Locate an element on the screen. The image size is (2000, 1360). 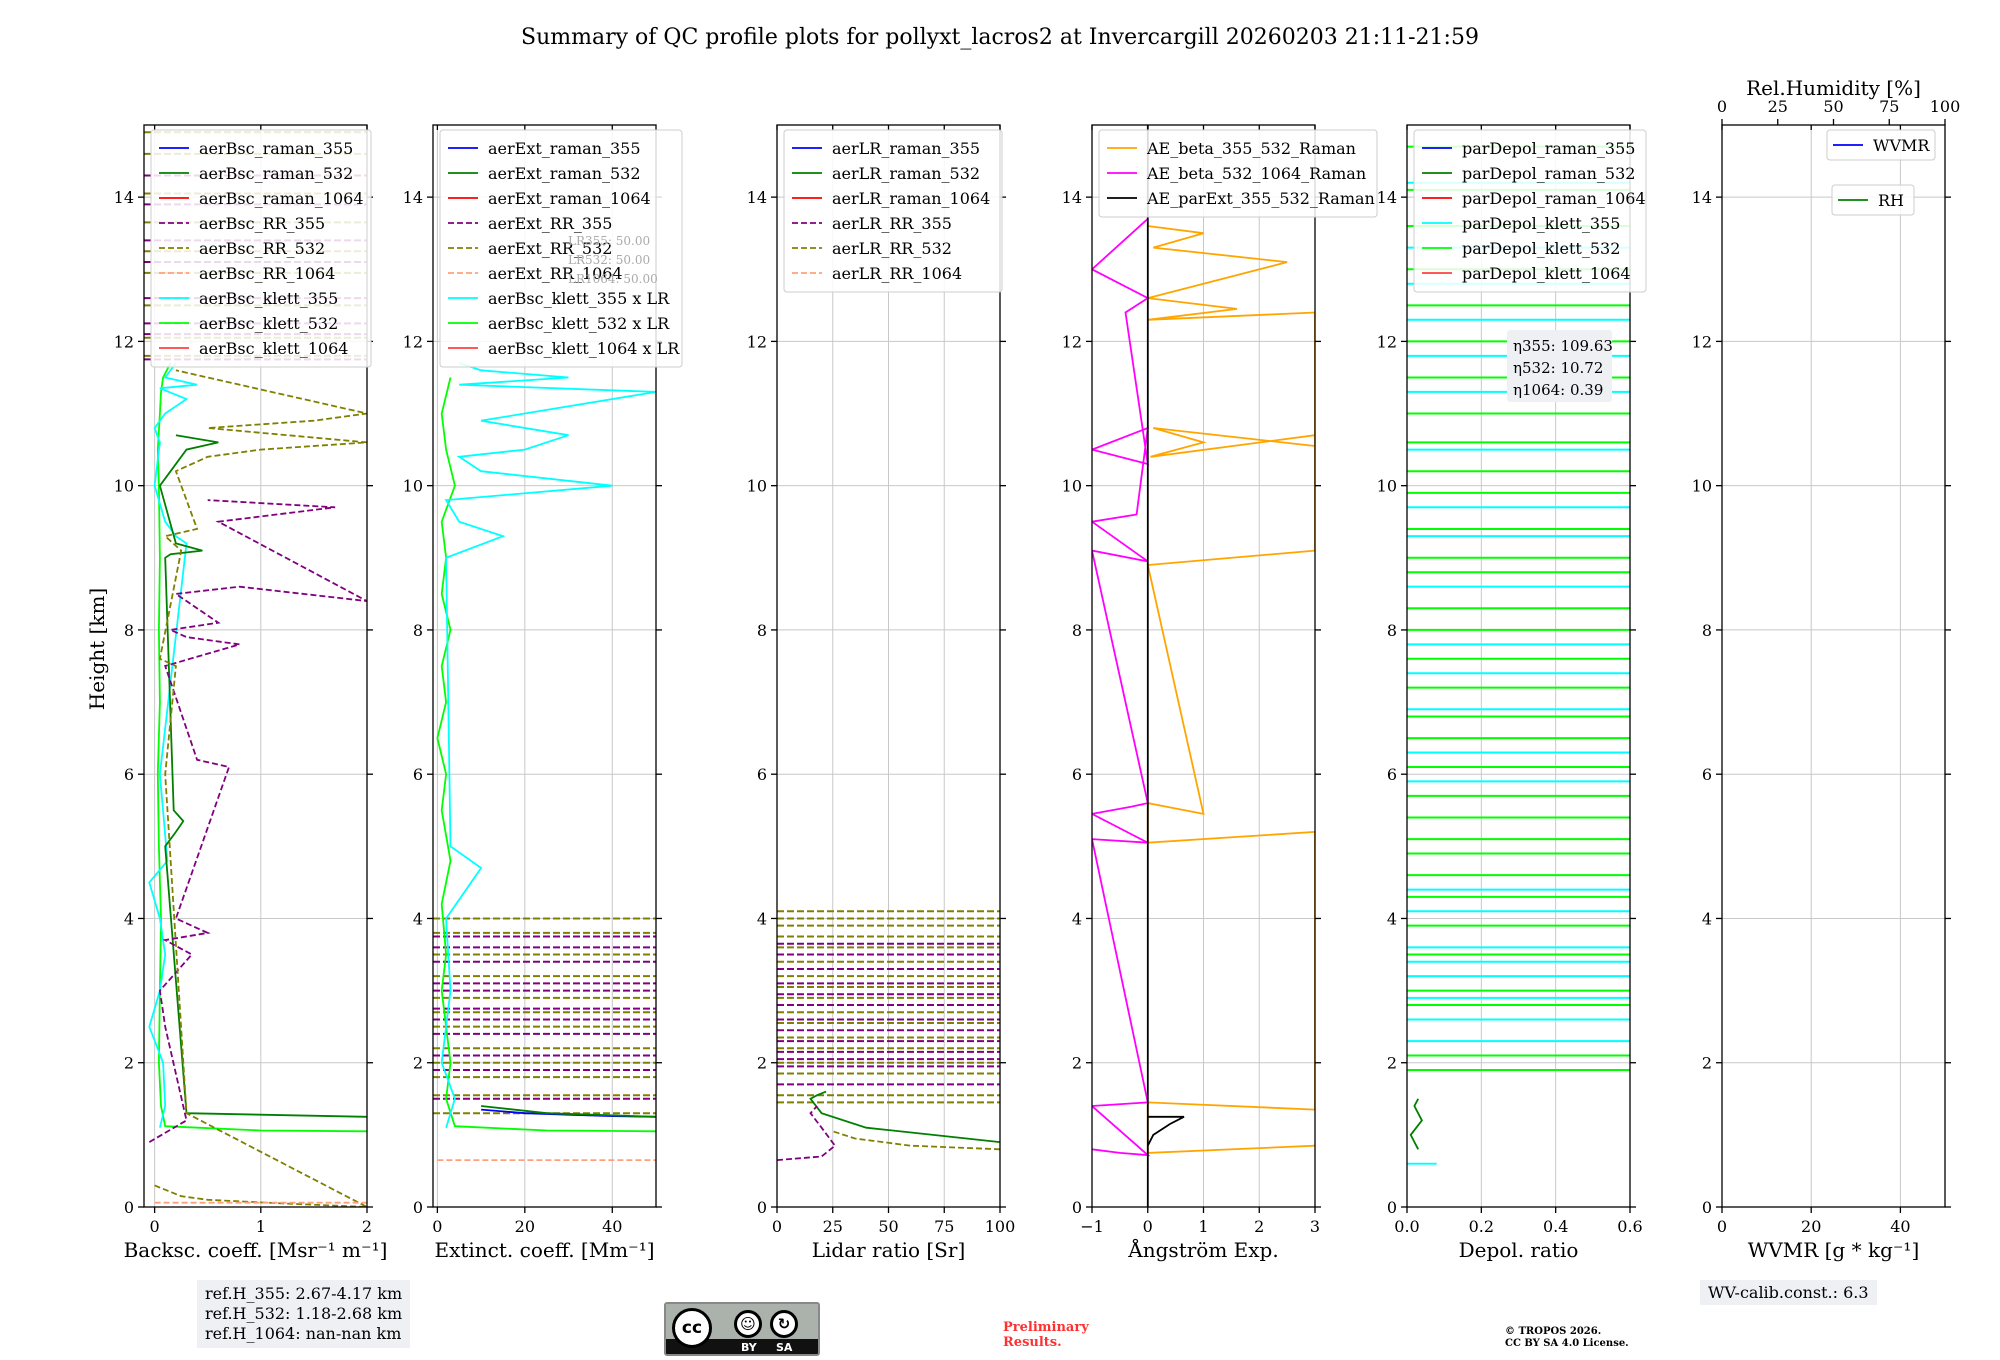
top-tick-label: 75 is located at coordinates (1889, 106).